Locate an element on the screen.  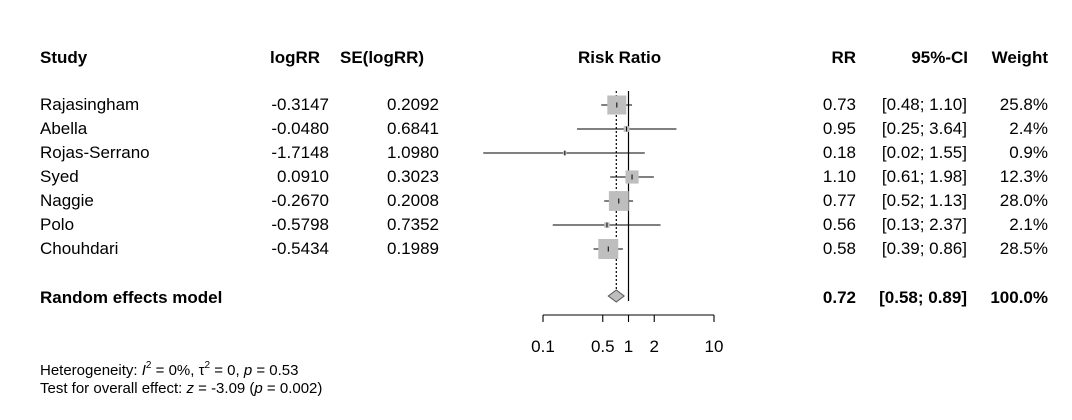
study-se: 0.1989 is located at coordinates (413, 248).